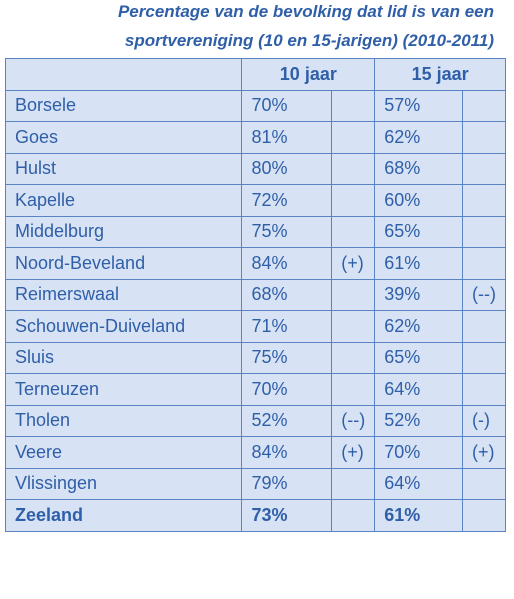 The image size is (514, 599). What do you see at coordinates (287, 200) in the screenshot?
I see `value-10-jaar-cell: 72%` at bounding box center [287, 200].